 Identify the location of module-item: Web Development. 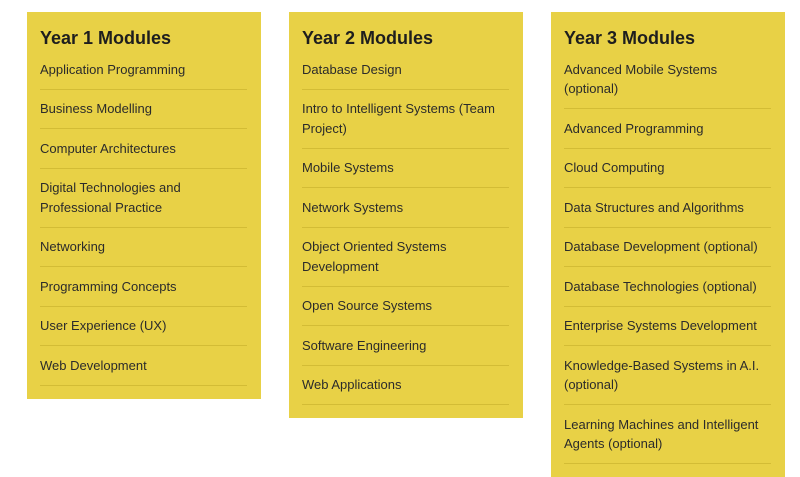
(143, 366).